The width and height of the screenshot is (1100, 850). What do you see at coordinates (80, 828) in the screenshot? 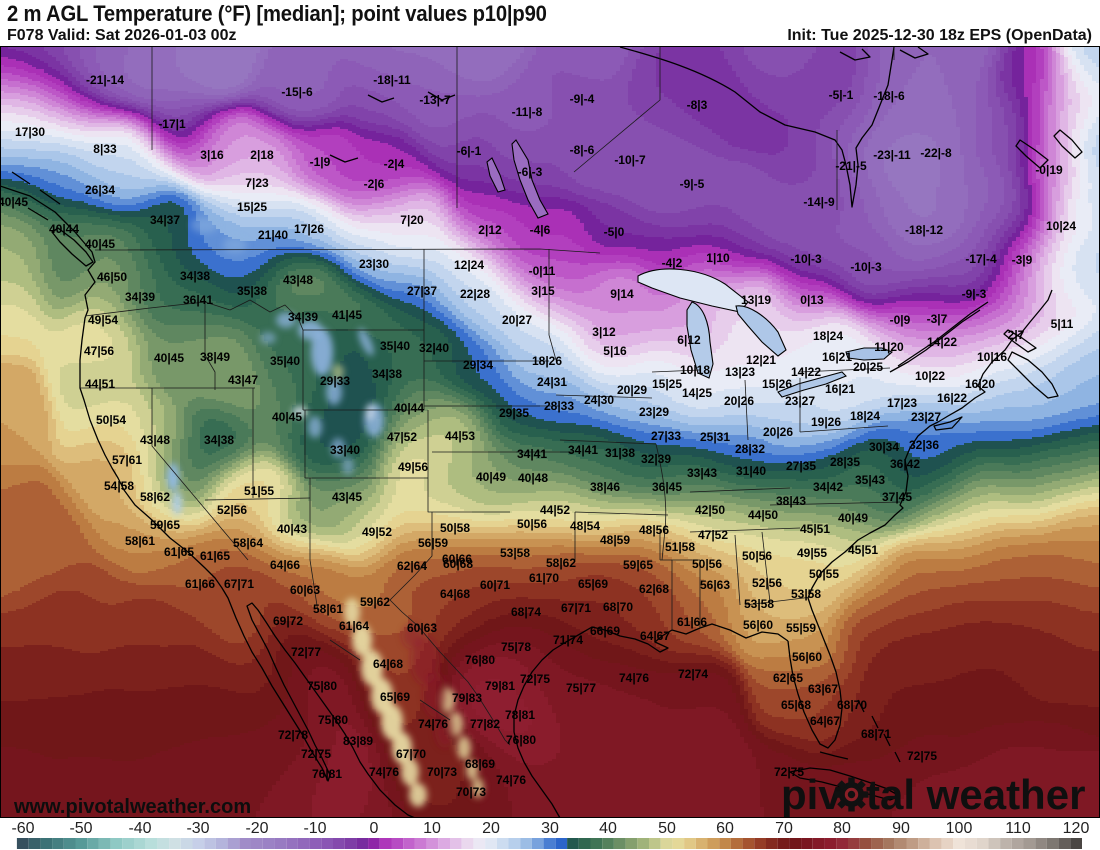
I see `svg-text: -50` at bounding box center [80, 828].